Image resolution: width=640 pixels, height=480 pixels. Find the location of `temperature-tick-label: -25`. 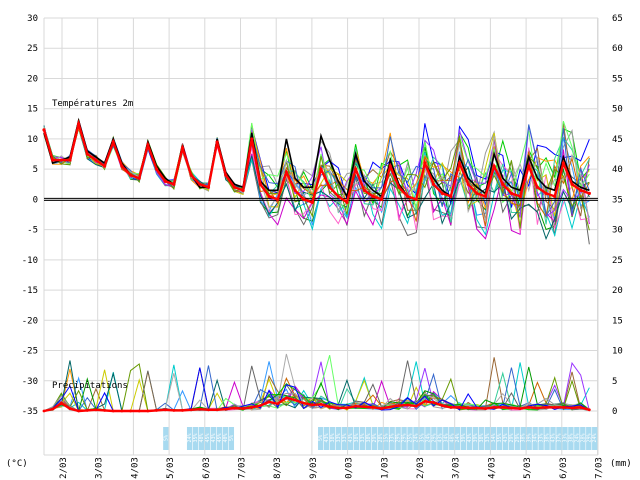

temperature-tick-label: -25 is located at coordinates (30, 352).